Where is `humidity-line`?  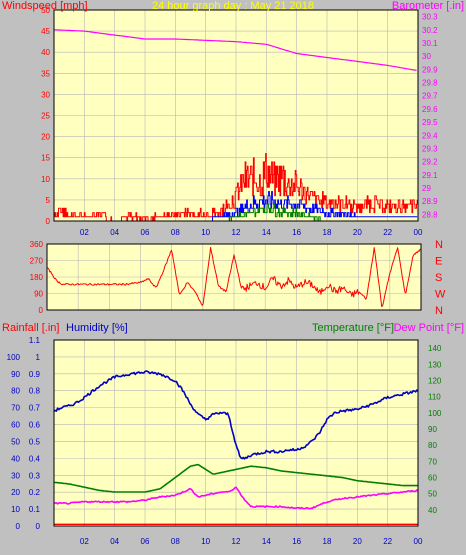 humidity-line is located at coordinates (236, 415).